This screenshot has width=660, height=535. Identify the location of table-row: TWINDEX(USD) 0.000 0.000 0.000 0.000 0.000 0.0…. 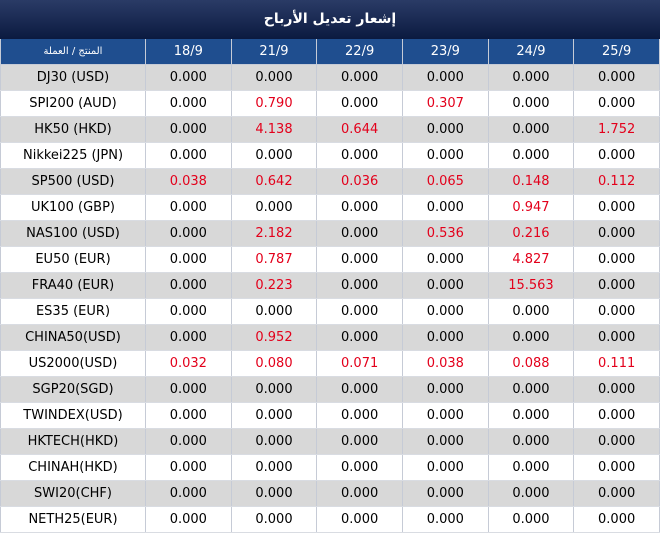
(330, 415).